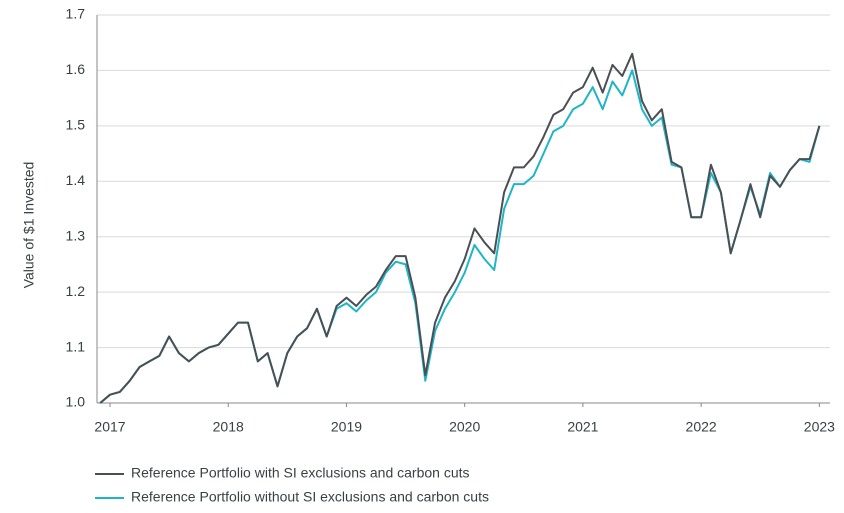 Image resolution: width=844 pixels, height=513 pixels. Describe the element at coordinates (76, 180) in the screenshot. I see `y-tick-label: 1.4` at that location.